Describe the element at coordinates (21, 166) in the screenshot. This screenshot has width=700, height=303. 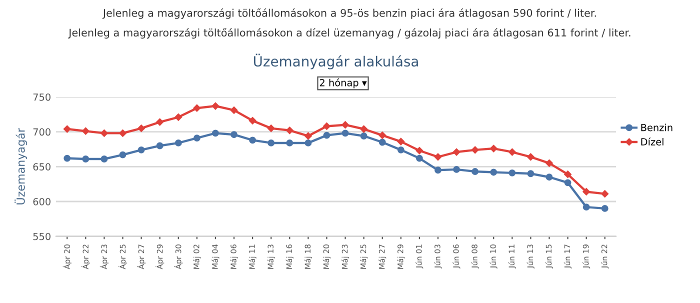
I see `y-axis-title: Üzemanyagár` at that location.